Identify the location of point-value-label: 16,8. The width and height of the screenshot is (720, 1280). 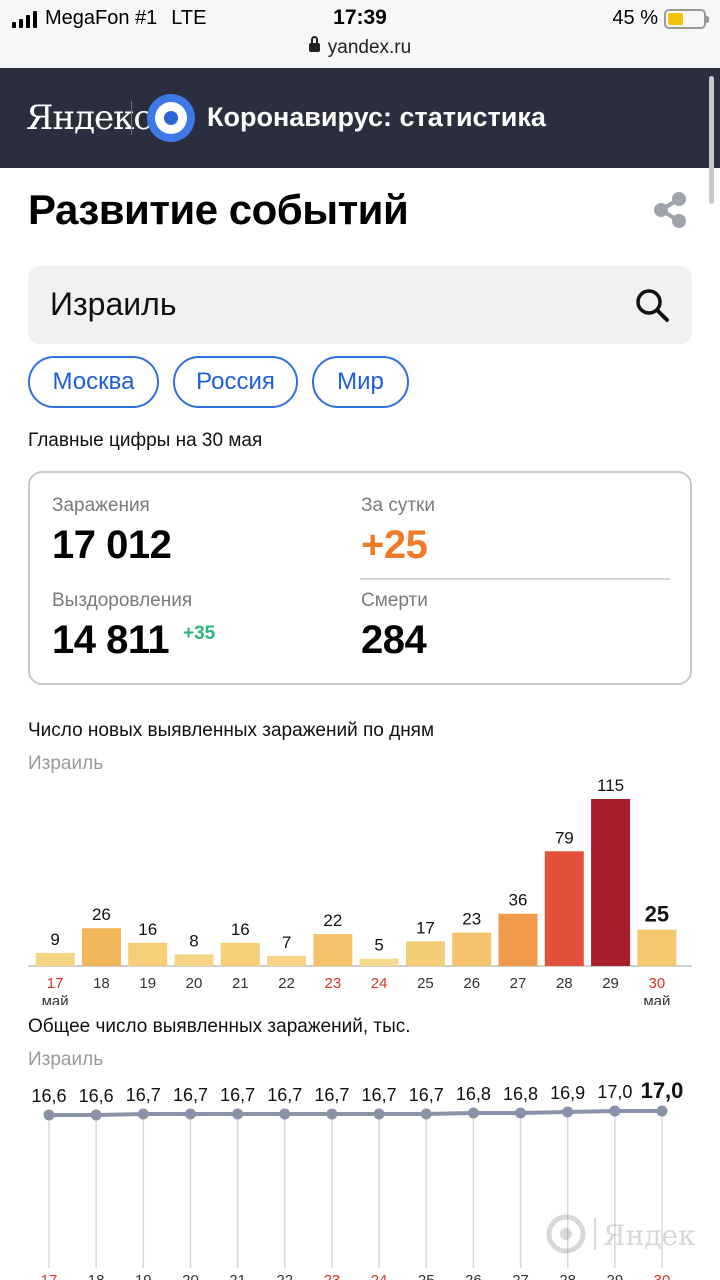
(473, 1094).